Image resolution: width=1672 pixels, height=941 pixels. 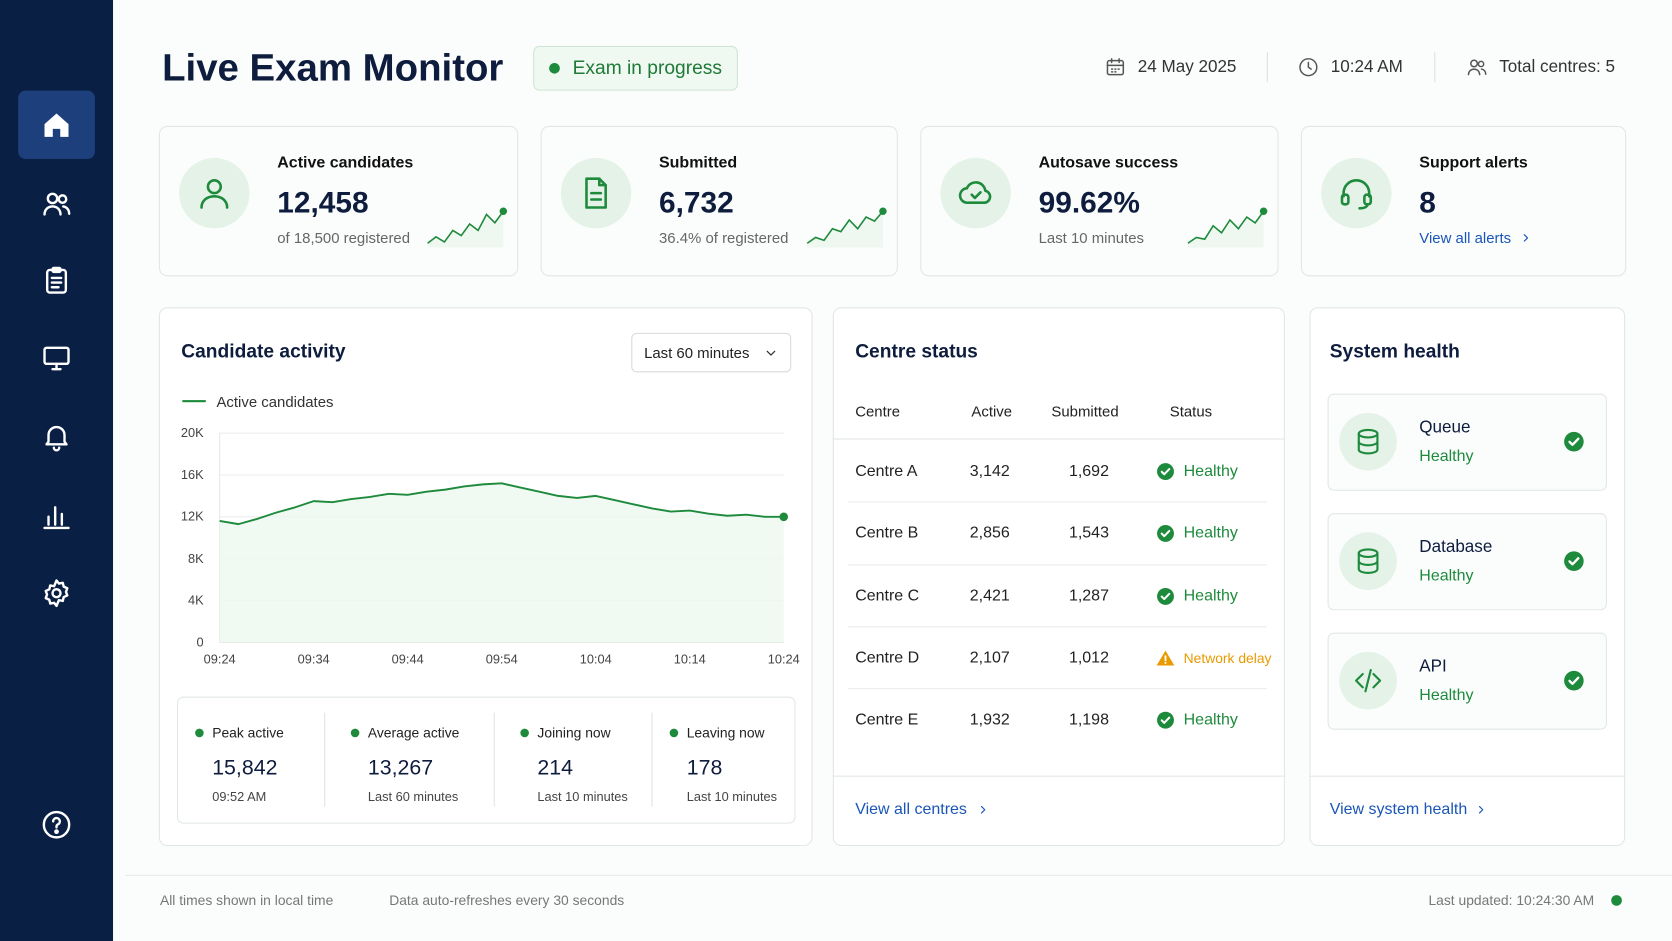 I want to click on stat-note: Last 60 minutes, so click(x=413, y=797).